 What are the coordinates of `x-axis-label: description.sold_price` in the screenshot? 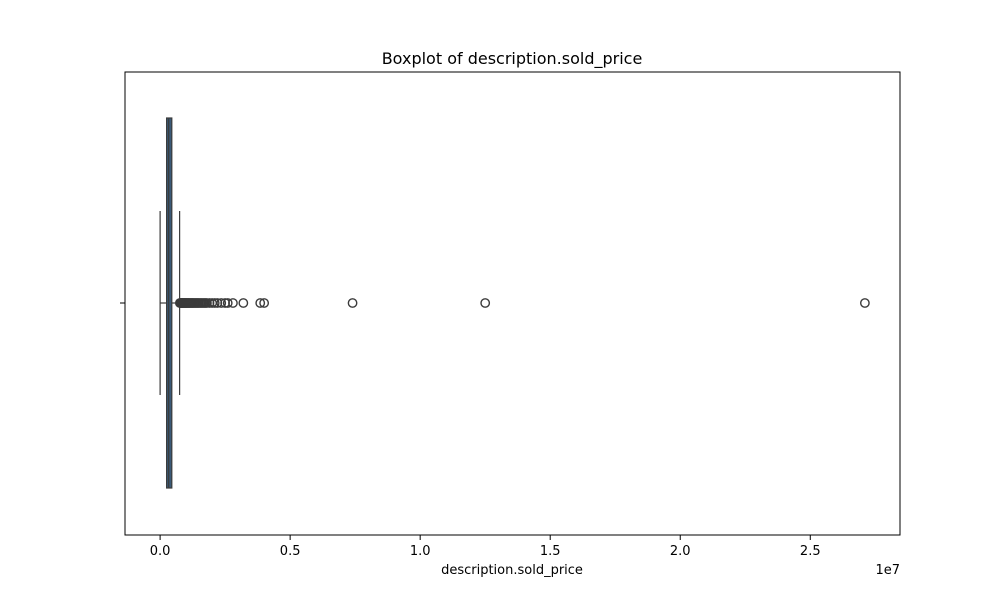 It's located at (512, 570).